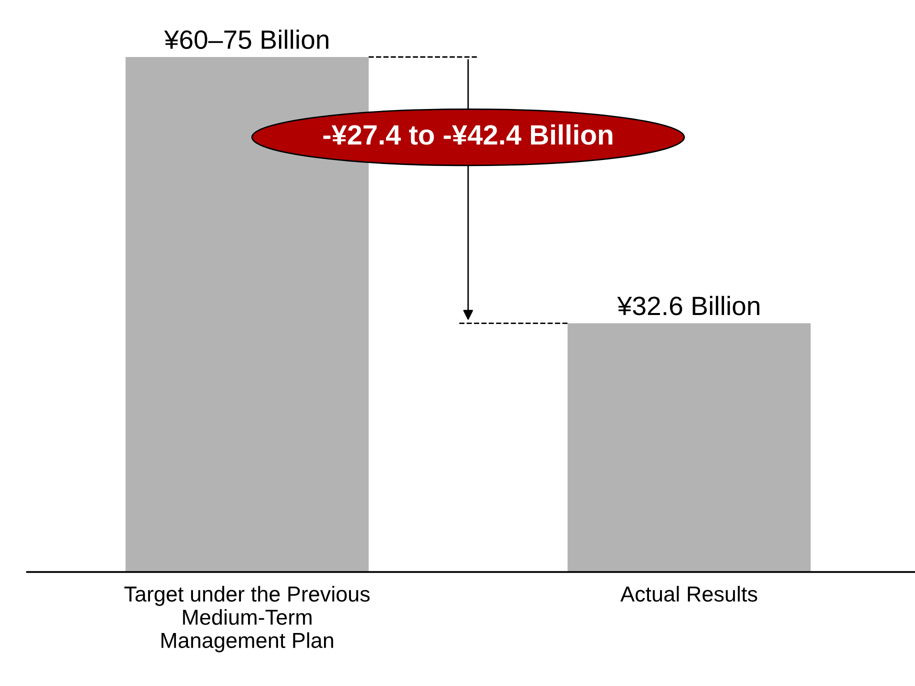 The height and width of the screenshot is (686, 915). I want to click on x-tick-label: Actual Results, so click(689, 594).